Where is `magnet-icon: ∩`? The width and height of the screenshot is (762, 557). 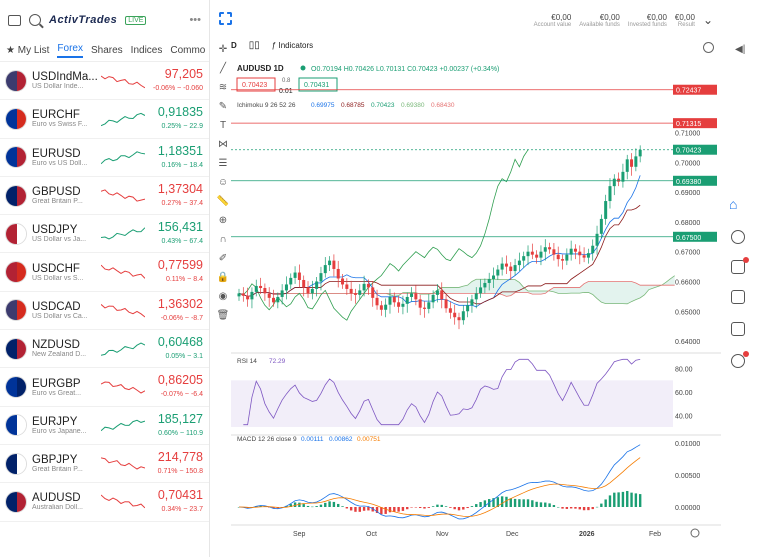
magnet-icon: ∩ is located at coordinates (223, 239).